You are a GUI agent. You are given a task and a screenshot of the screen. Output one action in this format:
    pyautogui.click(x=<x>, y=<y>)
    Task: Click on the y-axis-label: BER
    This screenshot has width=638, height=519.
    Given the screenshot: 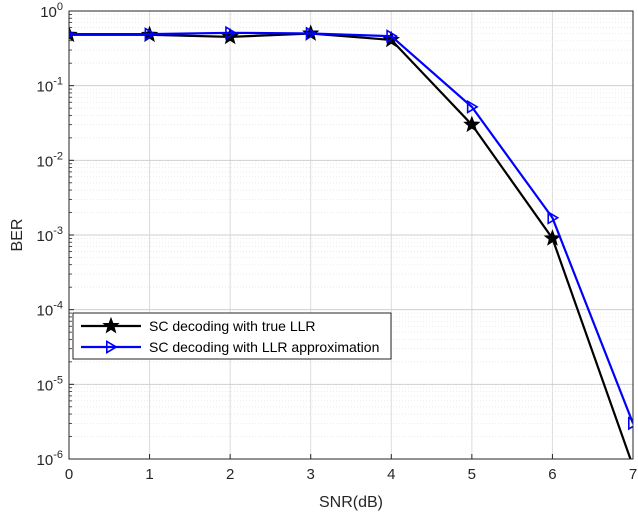 What is the action you would take?
    pyautogui.click(x=17, y=235)
    